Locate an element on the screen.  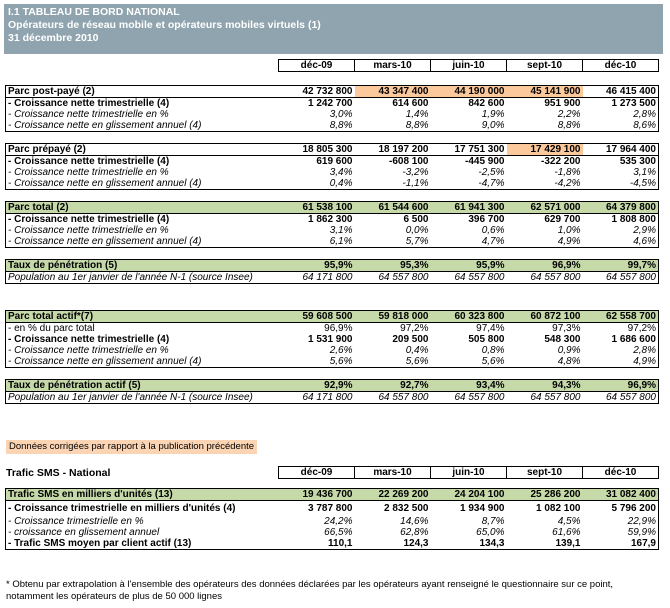
cell: 65,0% is located at coordinates (490, 532).